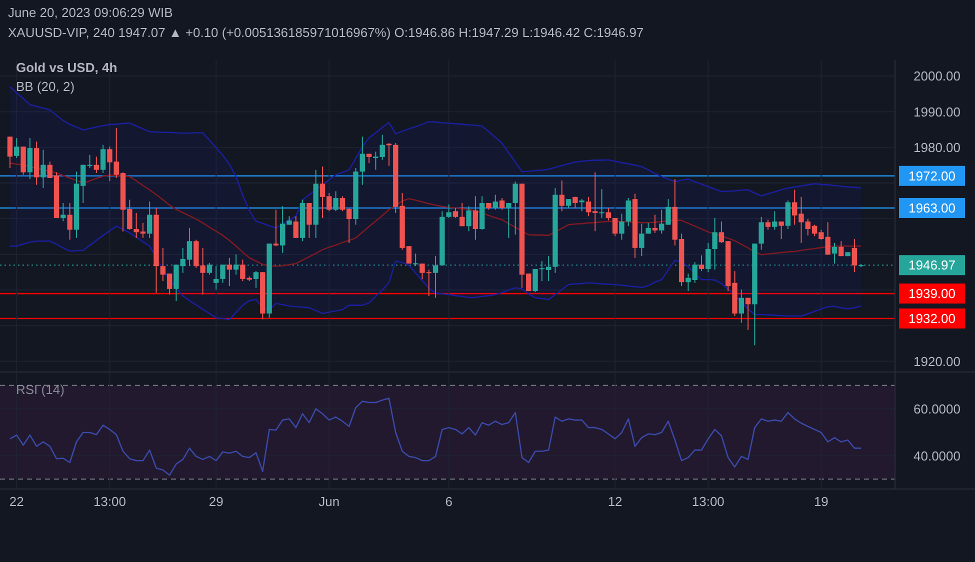 The height and width of the screenshot is (562, 975). Describe the element at coordinates (821, 501) in the screenshot. I see `x-tick-label: 19` at that location.